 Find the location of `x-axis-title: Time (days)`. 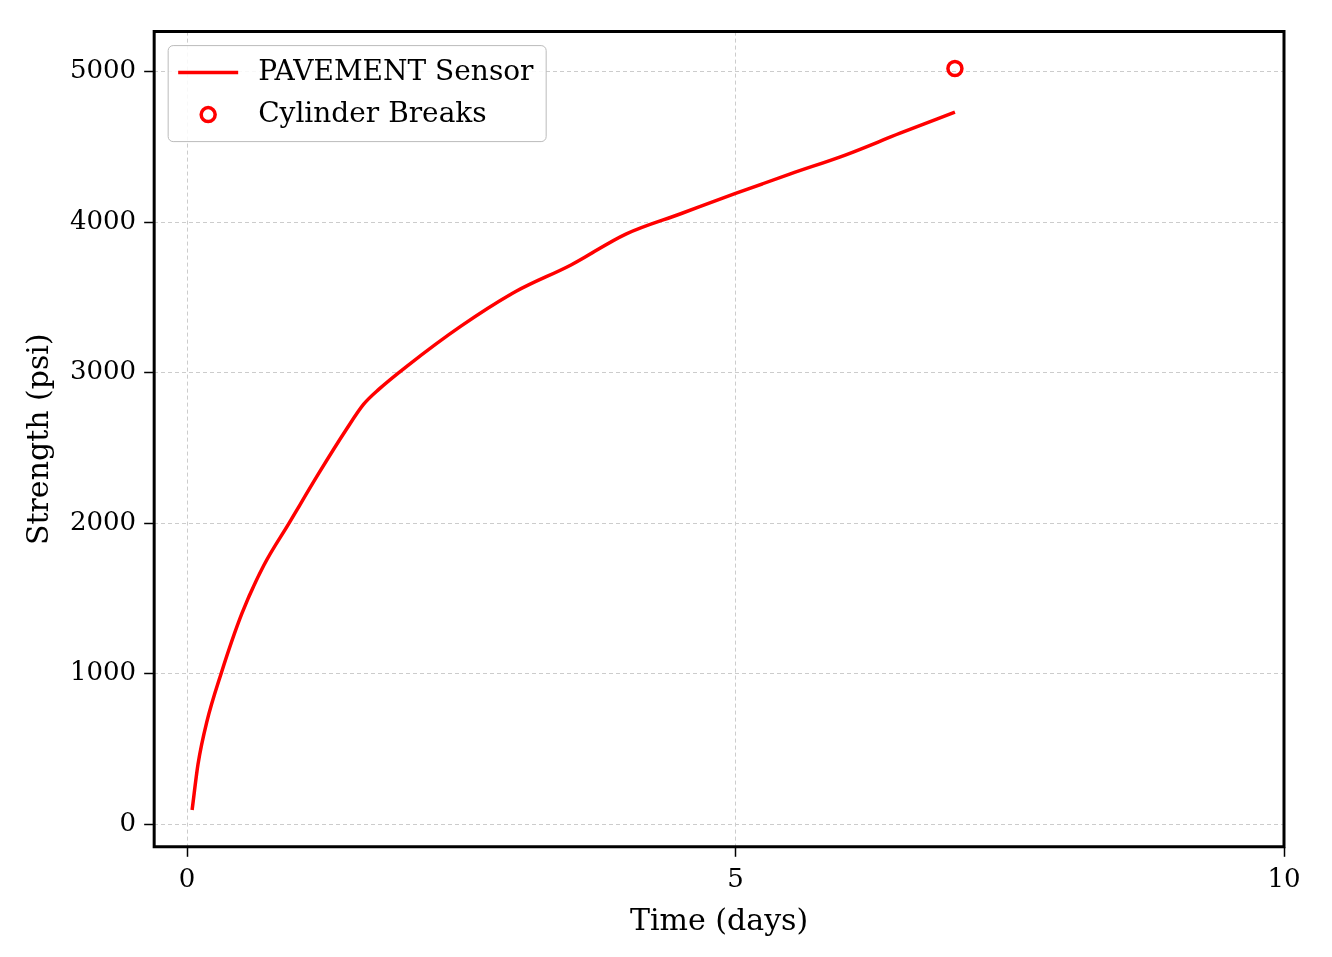

x-axis-title: Time (days) is located at coordinates (719, 919).